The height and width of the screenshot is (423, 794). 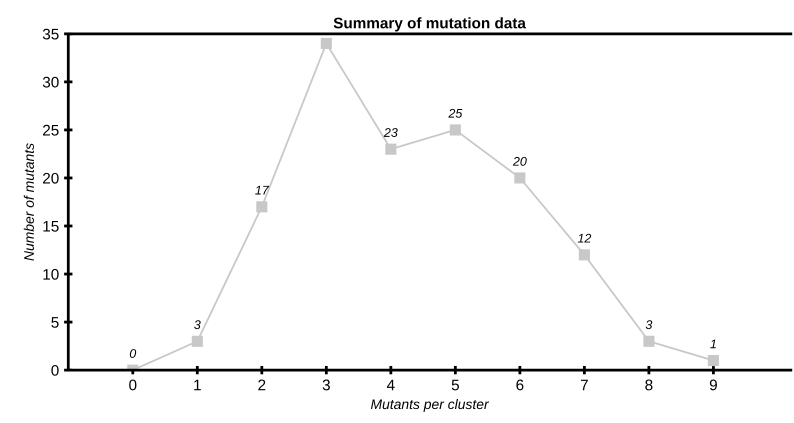 I want to click on x-tick-label: 3, so click(x=326, y=385).